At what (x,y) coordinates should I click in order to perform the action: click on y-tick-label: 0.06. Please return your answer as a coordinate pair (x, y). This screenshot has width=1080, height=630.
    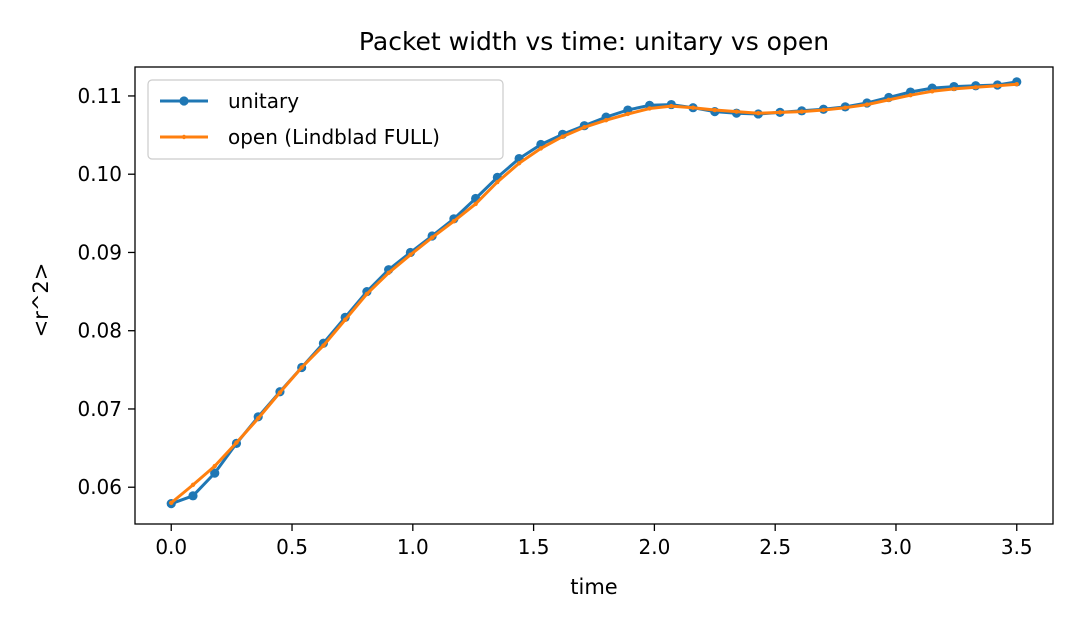
    Looking at the image, I should click on (99, 487).